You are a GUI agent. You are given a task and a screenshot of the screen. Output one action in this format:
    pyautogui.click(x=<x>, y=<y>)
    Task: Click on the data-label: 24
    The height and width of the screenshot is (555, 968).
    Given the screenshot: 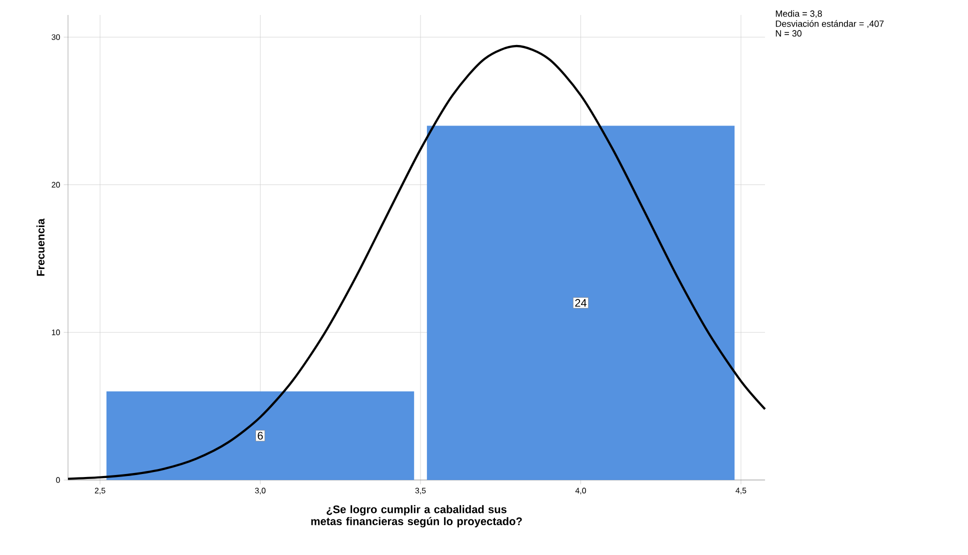 What is the action you would take?
    pyautogui.click(x=581, y=303)
    